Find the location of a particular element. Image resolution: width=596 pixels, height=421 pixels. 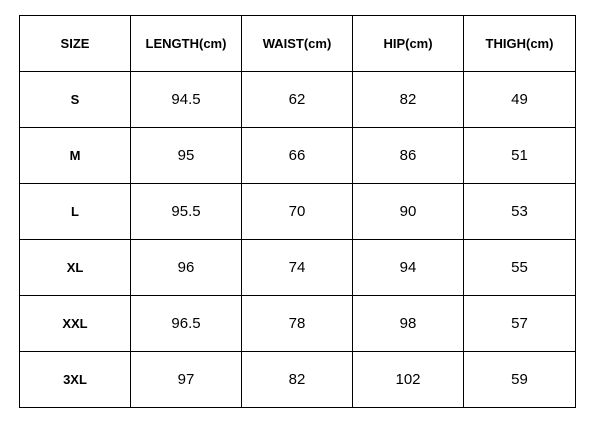

table-row: M 95 66 86 51 is located at coordinates (297, 155).